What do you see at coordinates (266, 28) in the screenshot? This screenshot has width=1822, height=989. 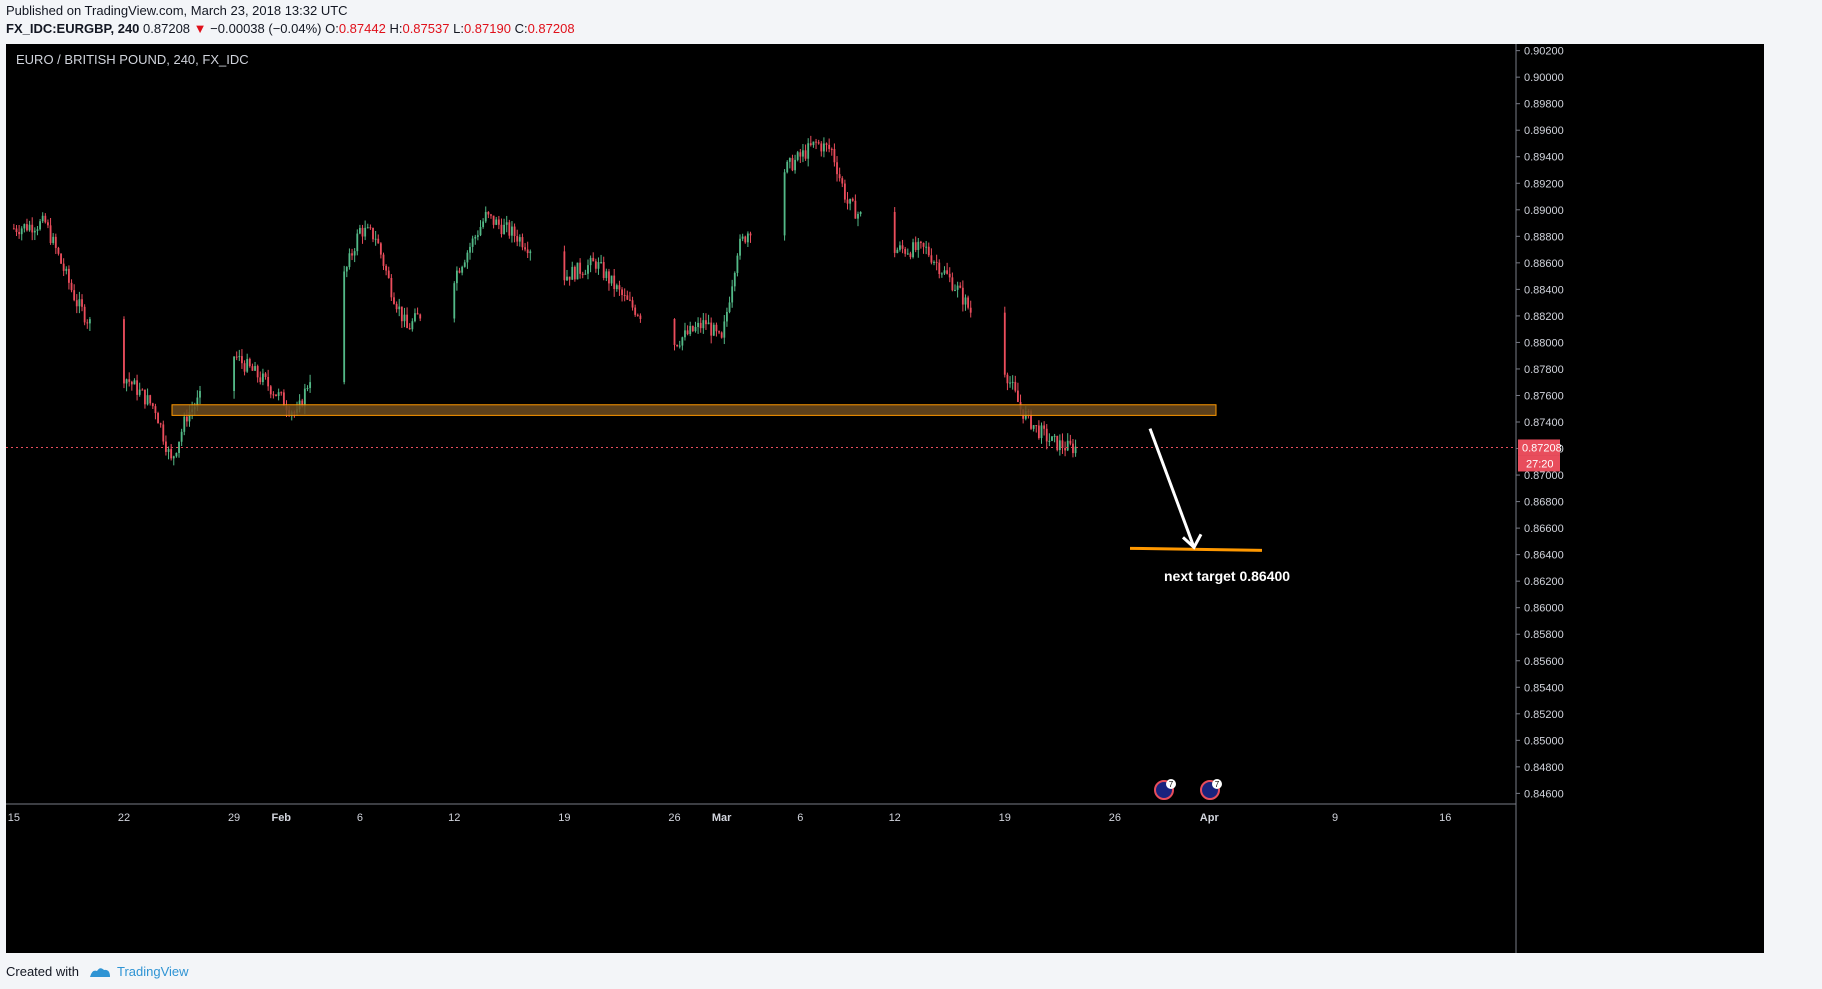 I see `price-change: −0.00038 (−0.04%)` at bounding box center [266, 28].